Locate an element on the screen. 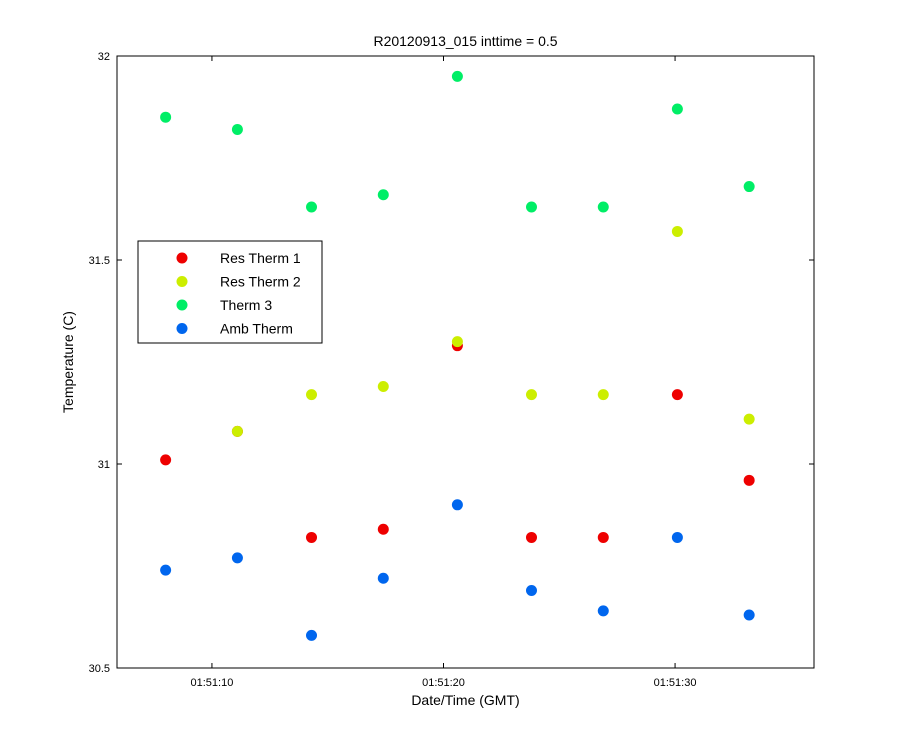  y-tick-label: 30.5 is located at coordinates (99, 669).